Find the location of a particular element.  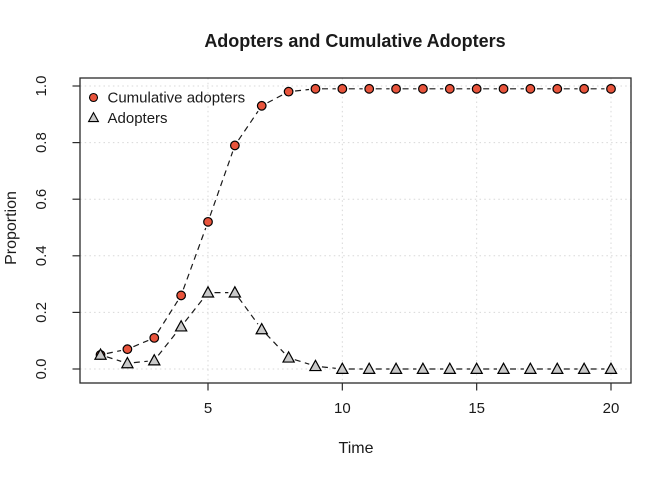

series-adopters is located at coordinates (355, 329).